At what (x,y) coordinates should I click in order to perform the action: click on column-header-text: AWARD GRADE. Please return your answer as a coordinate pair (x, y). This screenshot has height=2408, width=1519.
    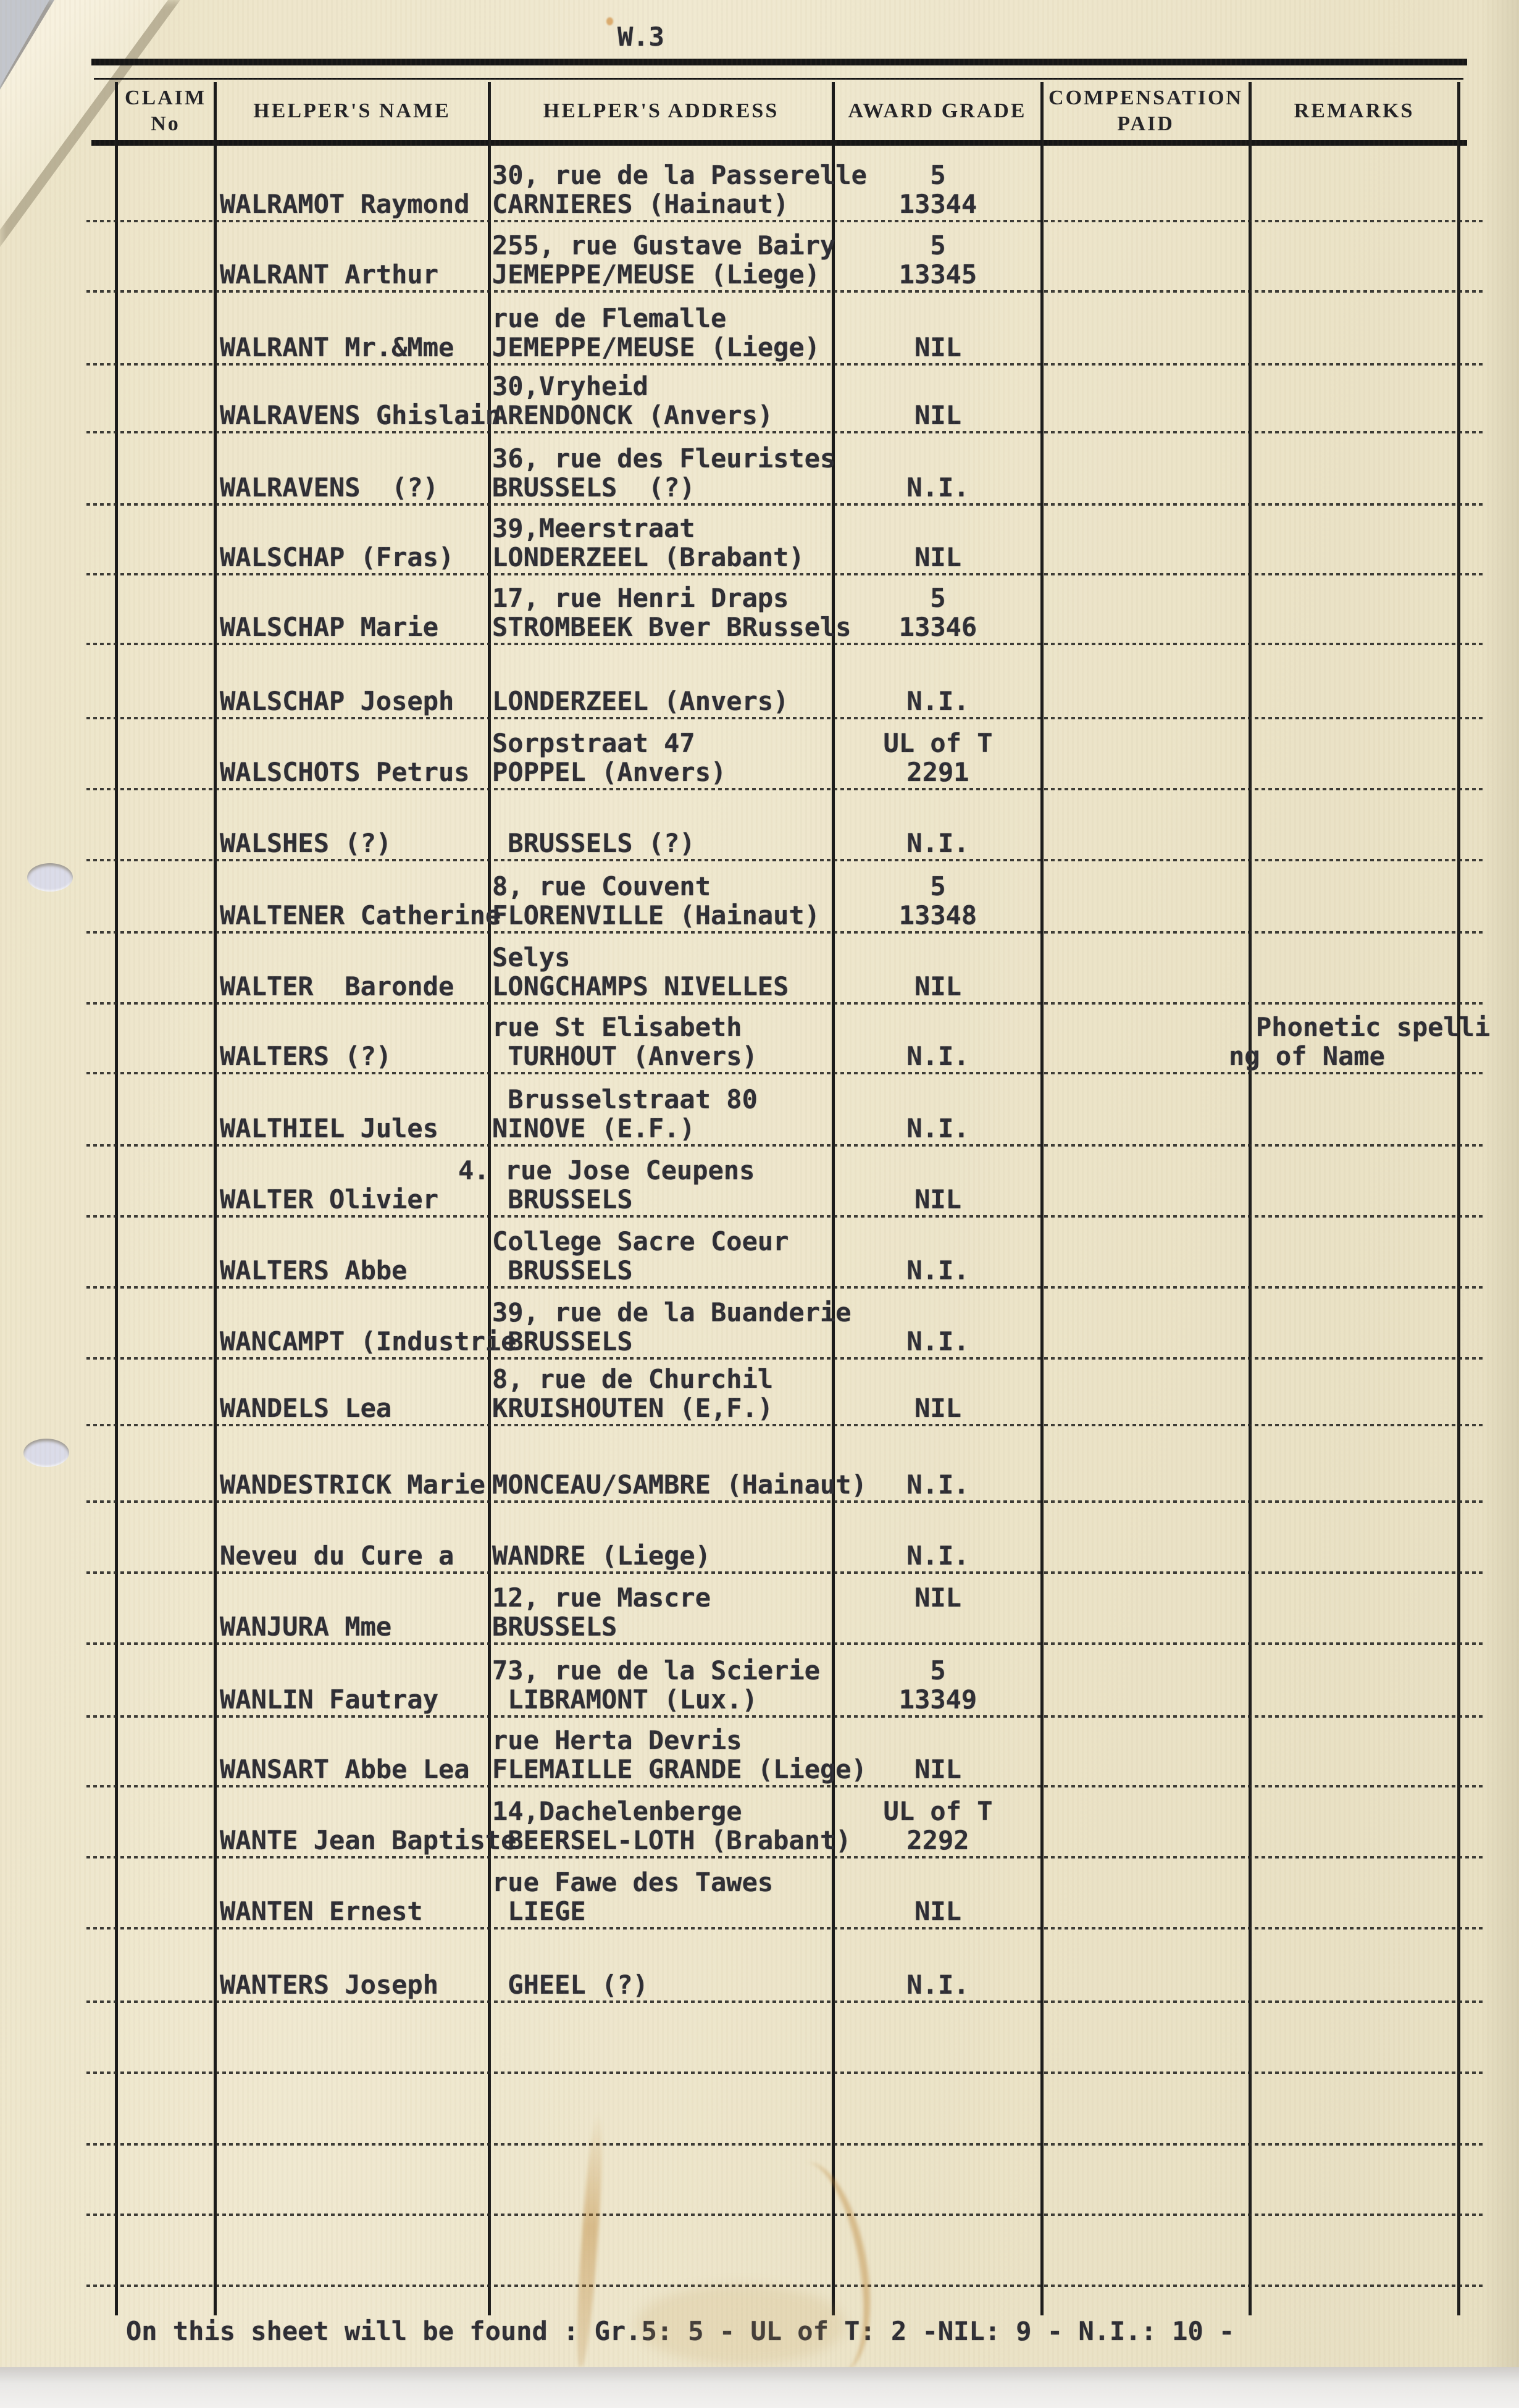
    Looking at the image, I should click on (937, 110).